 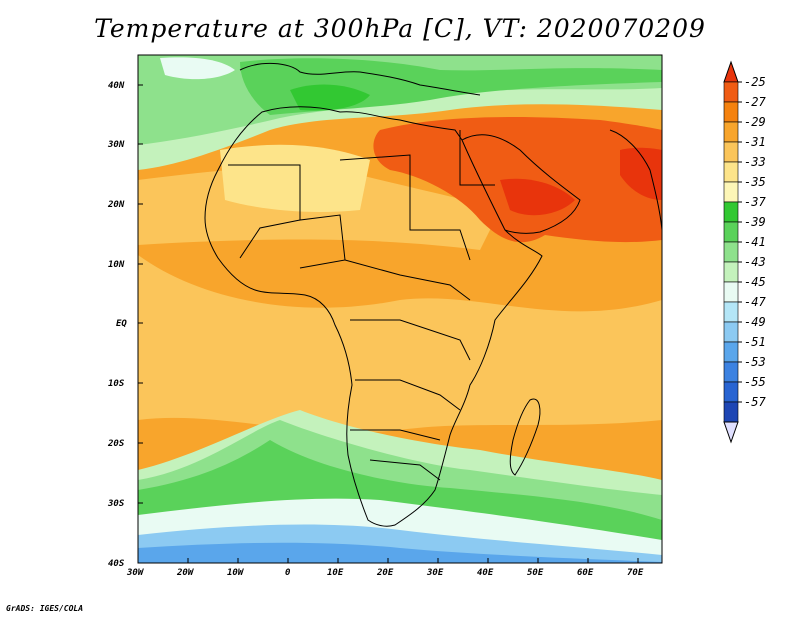 I want to click on lat-labels: 40N 30N 20N 10N EQ 10S 20S 30S 40S, so click(x=117, y=325).